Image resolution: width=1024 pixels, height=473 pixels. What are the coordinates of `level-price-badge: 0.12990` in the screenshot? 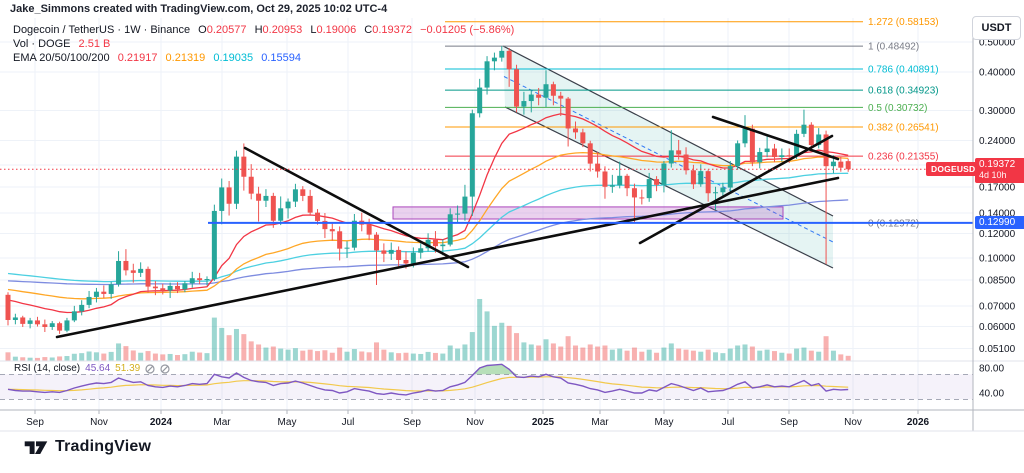 It's located at (999, 222).